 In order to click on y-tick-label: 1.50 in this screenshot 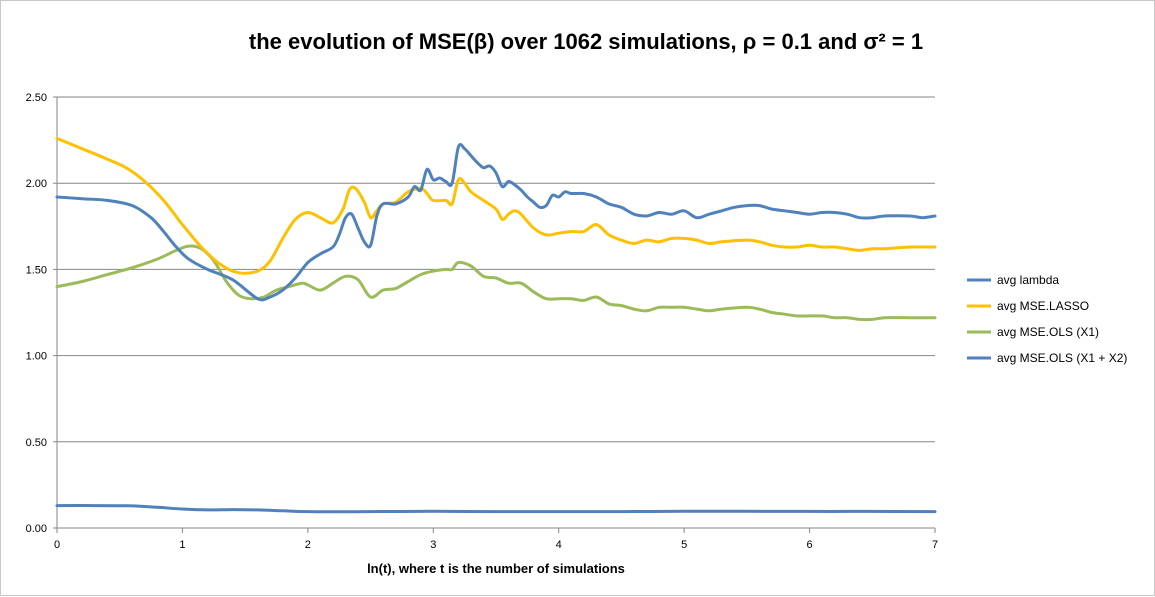, I will do `click(36, 270)`.